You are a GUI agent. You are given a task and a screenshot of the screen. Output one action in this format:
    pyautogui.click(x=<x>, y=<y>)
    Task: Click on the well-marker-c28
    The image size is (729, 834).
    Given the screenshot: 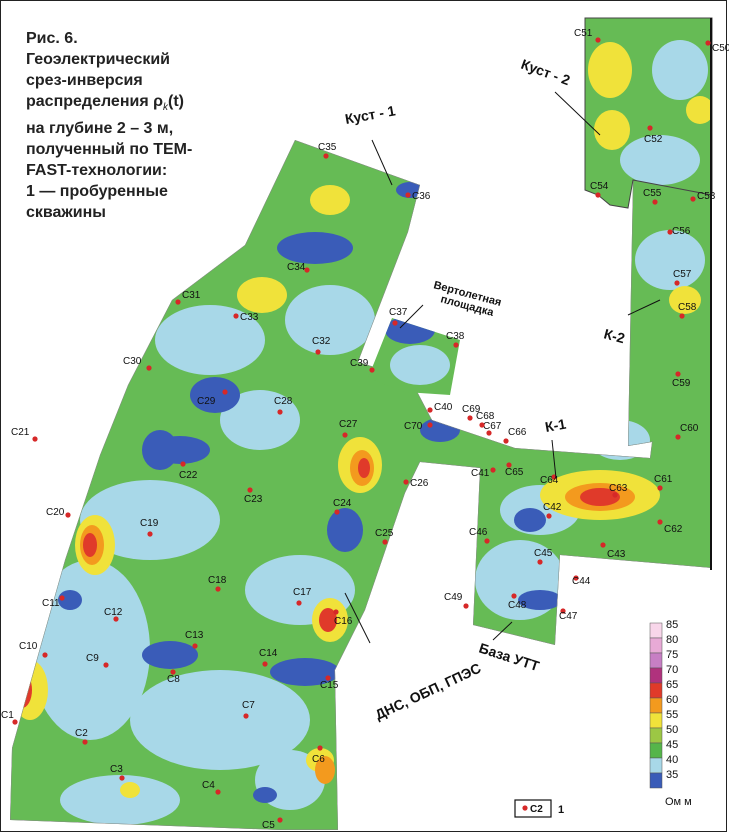 What is the action you would take?
    pyautogui.click(x=280, y=412)
    